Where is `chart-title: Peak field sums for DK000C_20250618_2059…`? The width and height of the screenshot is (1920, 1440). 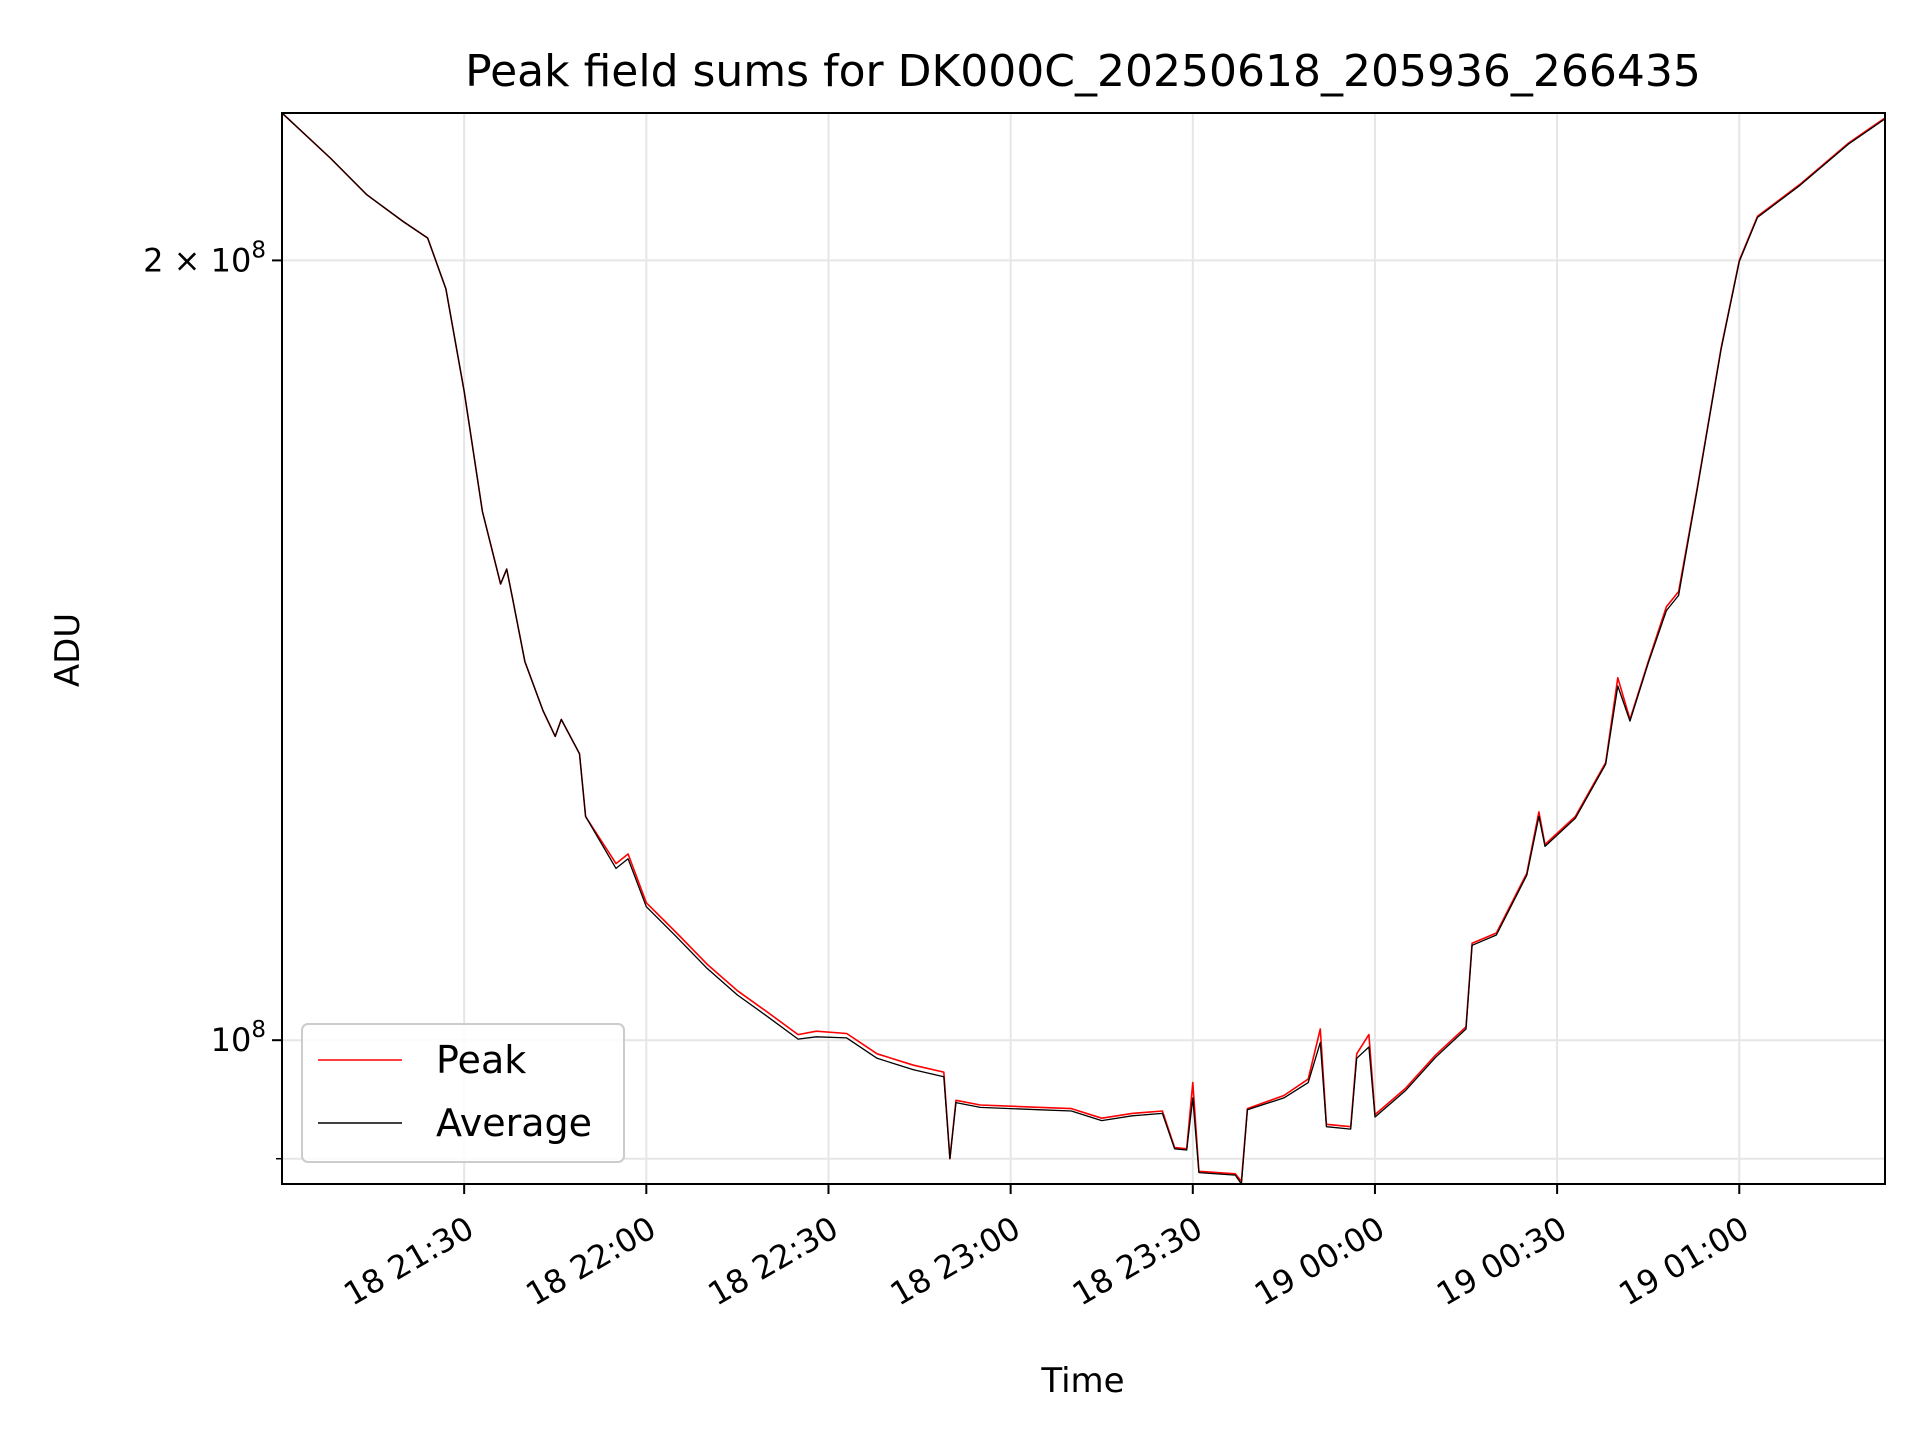
chart-title: Peak field sums for DK000C_20250618_2059… is located at coordinates (1083, 71).